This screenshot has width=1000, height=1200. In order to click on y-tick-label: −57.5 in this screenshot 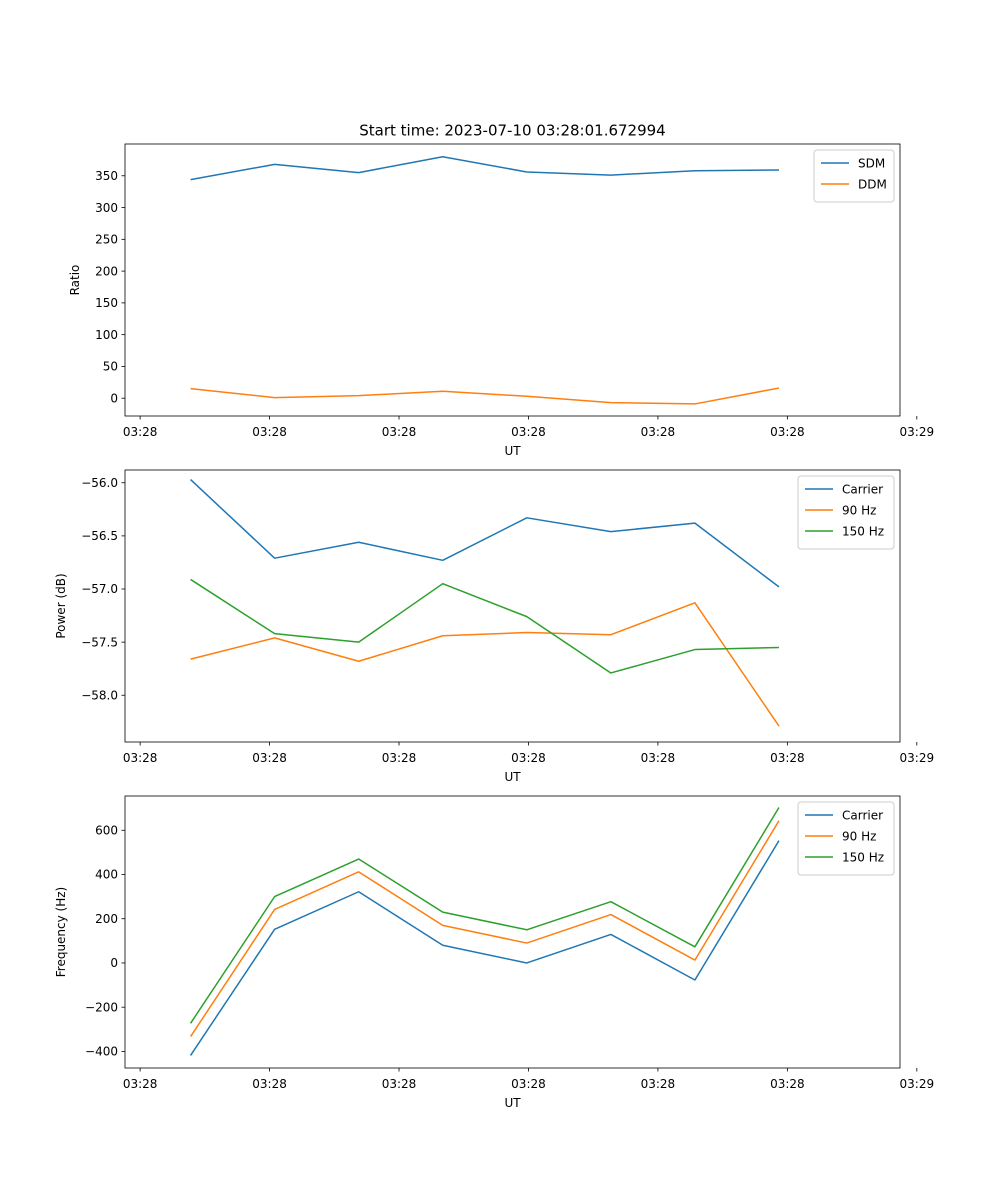, I will do `click(99, 642)`.